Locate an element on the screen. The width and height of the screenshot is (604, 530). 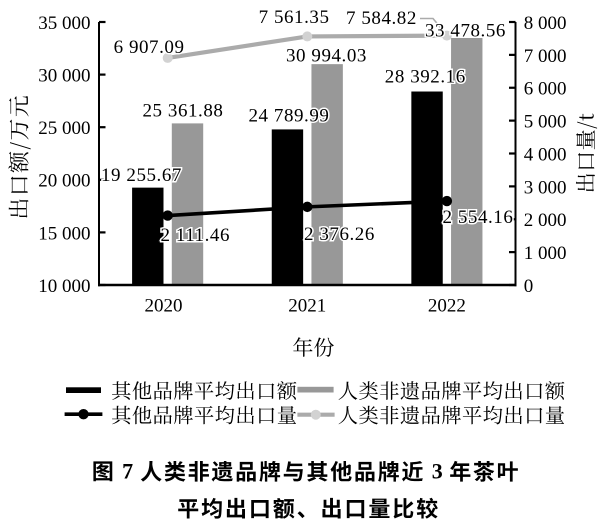
svg-text: 2 554.16 is located at coordinates (478, 217).